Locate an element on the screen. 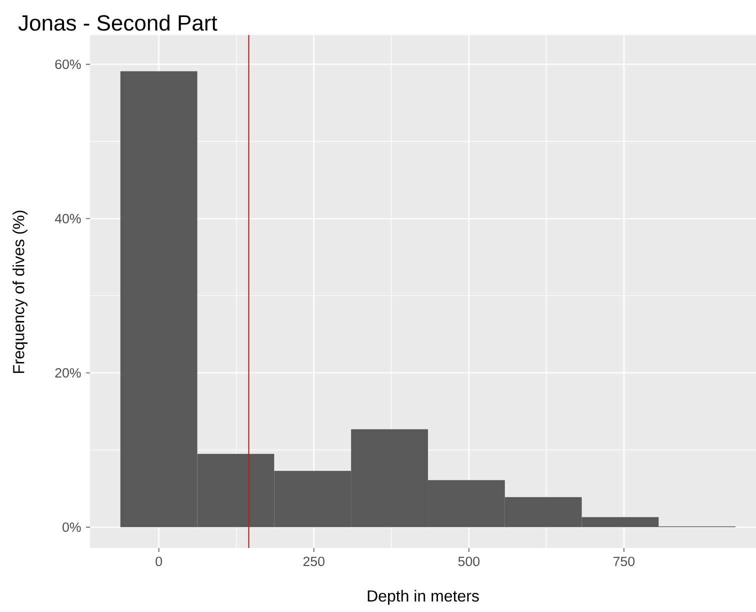 This screenshot has width=756, height=612. y-tick-label: 0% is located at coordinates (71, 527).